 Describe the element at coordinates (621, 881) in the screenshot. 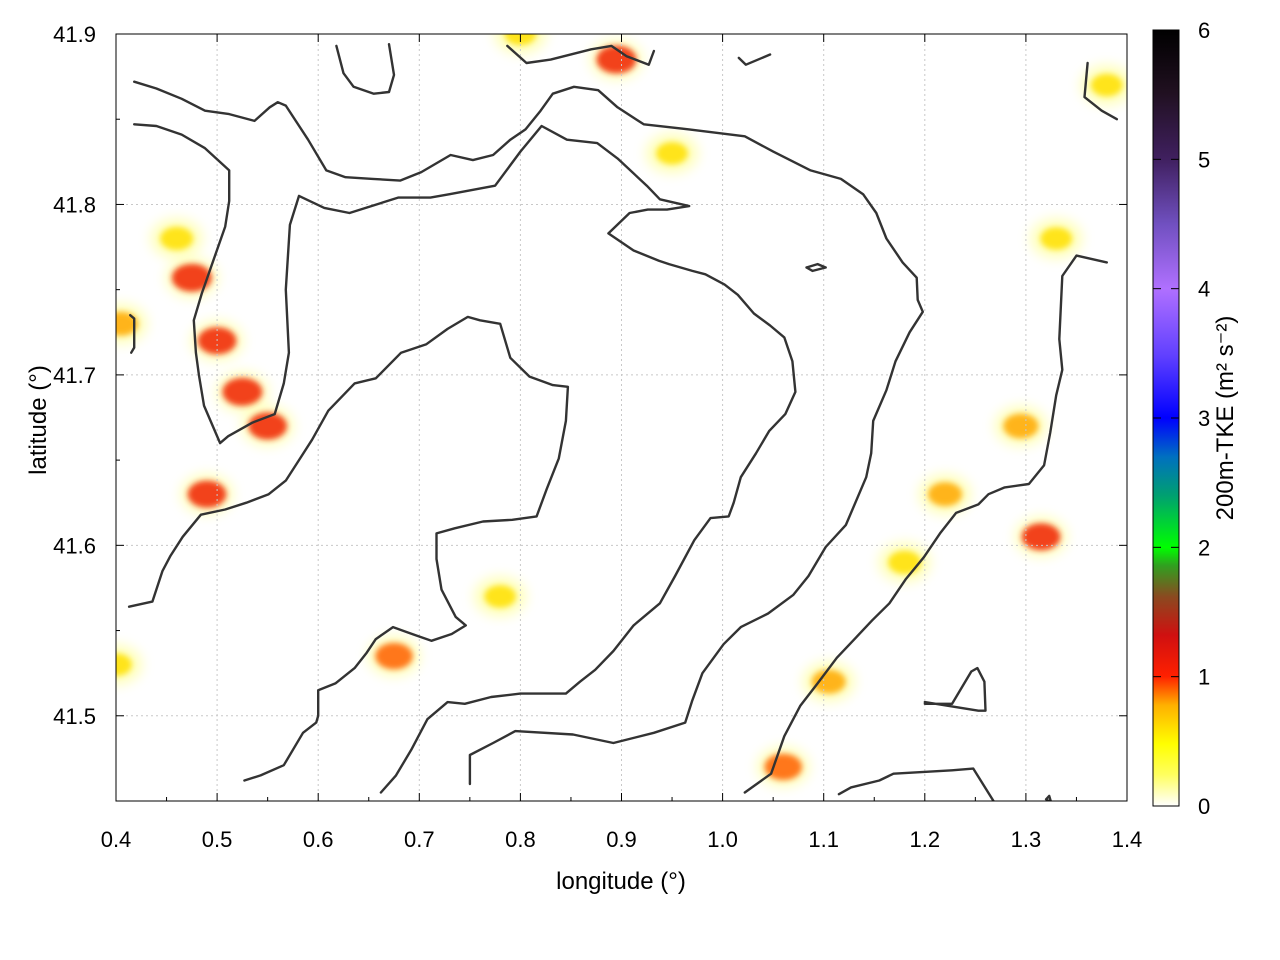

I see `x-axis-label: longitude (°)` at that location.